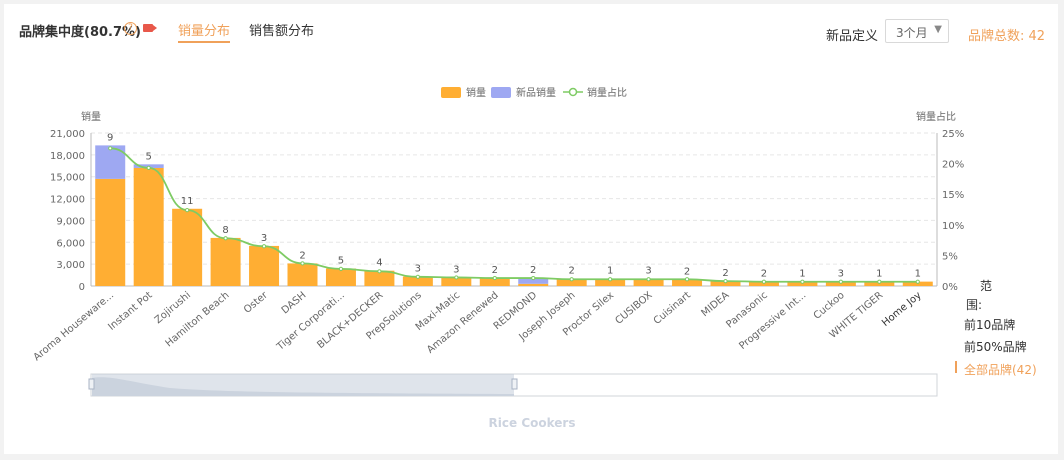 The height and width of the screenshot is (460, 1064). What do you see at coordinates (912, 33) in the screenshot?
I see `select-value: 3个月` at bounding box center [912, 33].